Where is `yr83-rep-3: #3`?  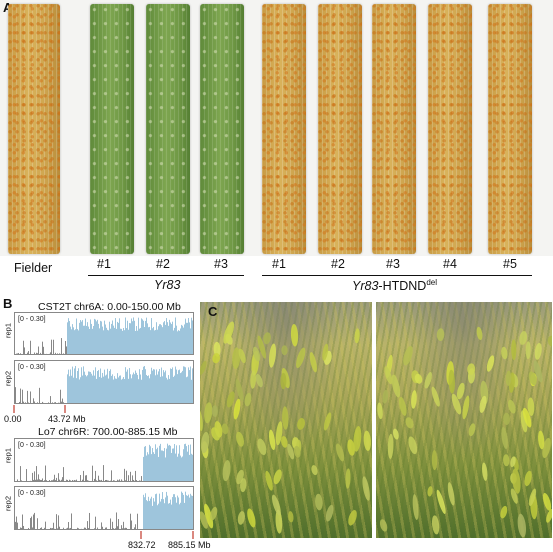 yr83-rep-3: #3 is located at coordinates (221, 264).